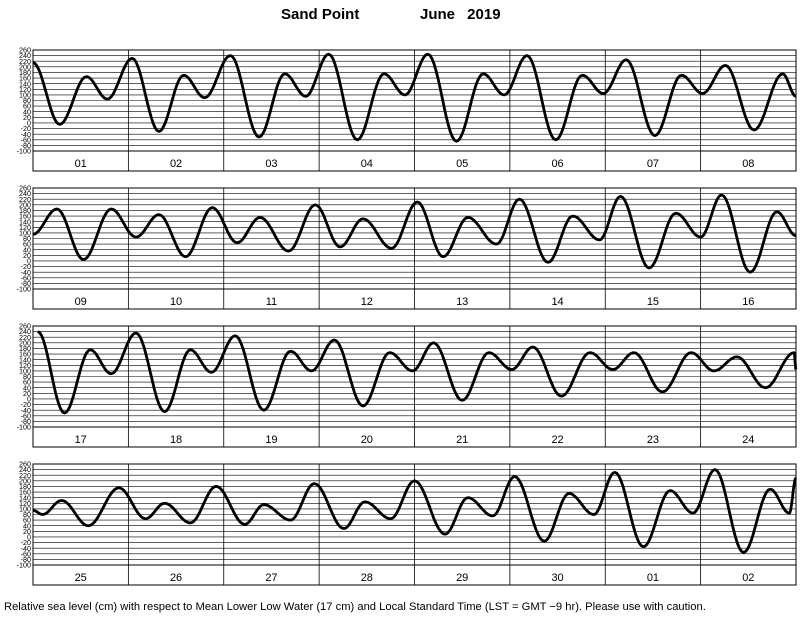 Image resolution: width=800 pixels, height=618 pixels. What do you see at coordinates (81, 302) in the screenshot?
I see `day-tick-label: 09` at bounding box center [81, 302].